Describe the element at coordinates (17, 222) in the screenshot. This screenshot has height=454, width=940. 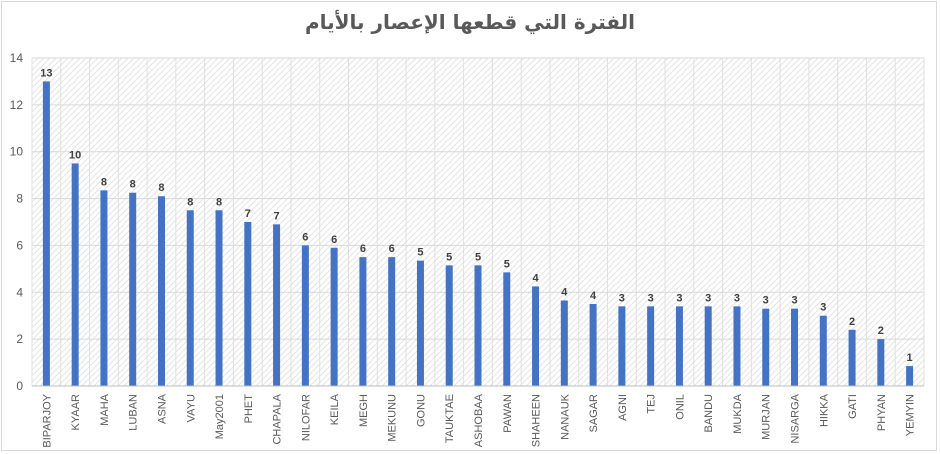
I see `y-axis: 0 2 4 6 8 10 12 14` at that location.